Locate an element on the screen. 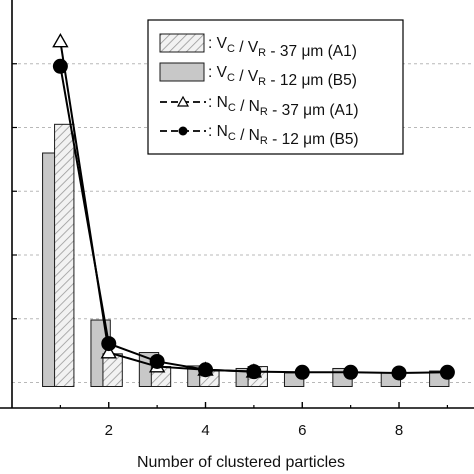 The image size is (474, 474). legend-swatch-b5 is located at coordinates (182, 72).